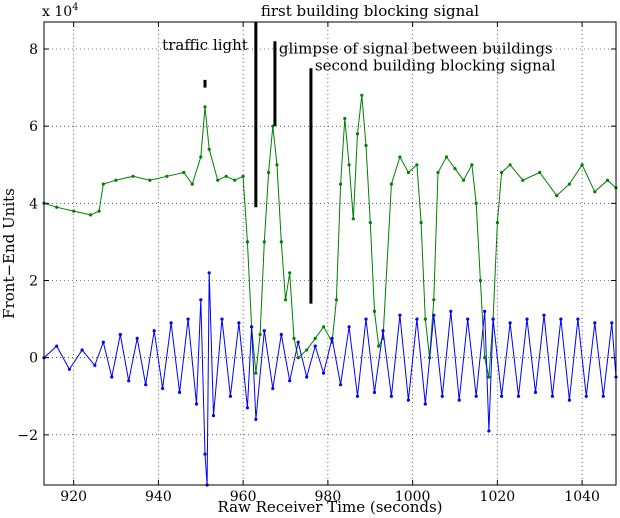 This screenshot has height=518, width=620. I want to click on y-axis-exponent-power: 4, so click(75, 7).